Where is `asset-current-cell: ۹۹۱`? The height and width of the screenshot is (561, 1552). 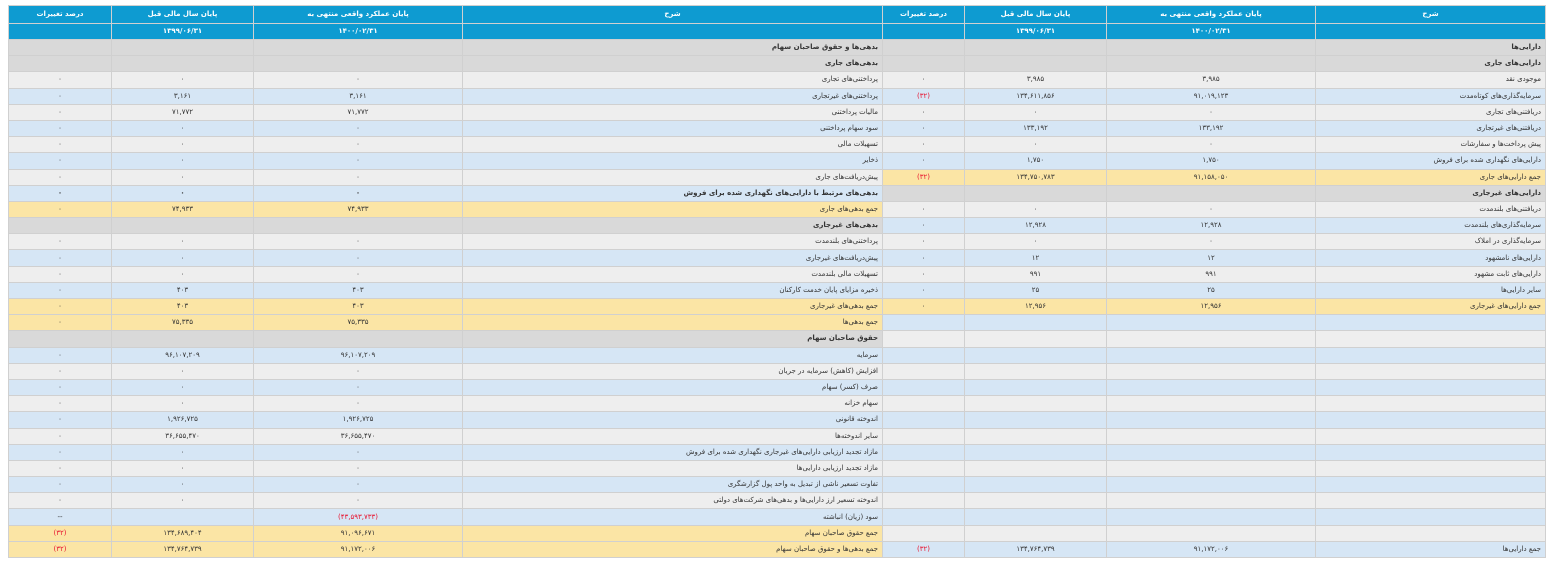
asset-current-cell: ۹۹۱ is located at coordinates (1211, 274).